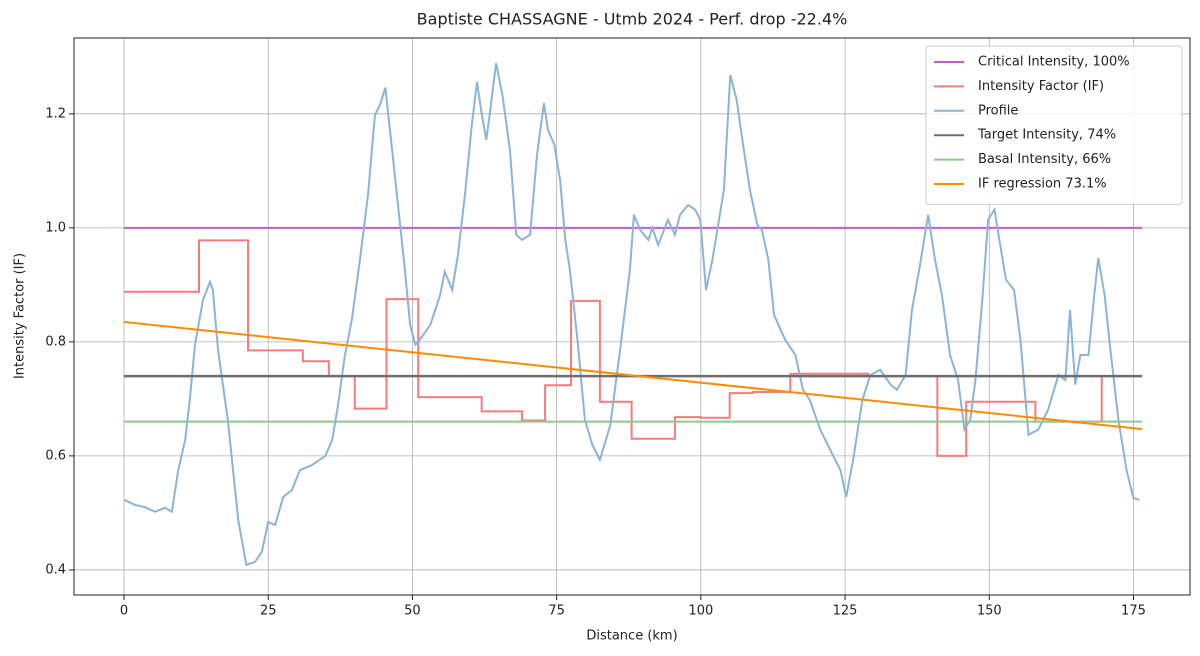 This screenshot has height=656, width=1200. Describe the element at coordinates (55, 341) in the screenshot. I see `y-tick-label: 0.8` at that location.